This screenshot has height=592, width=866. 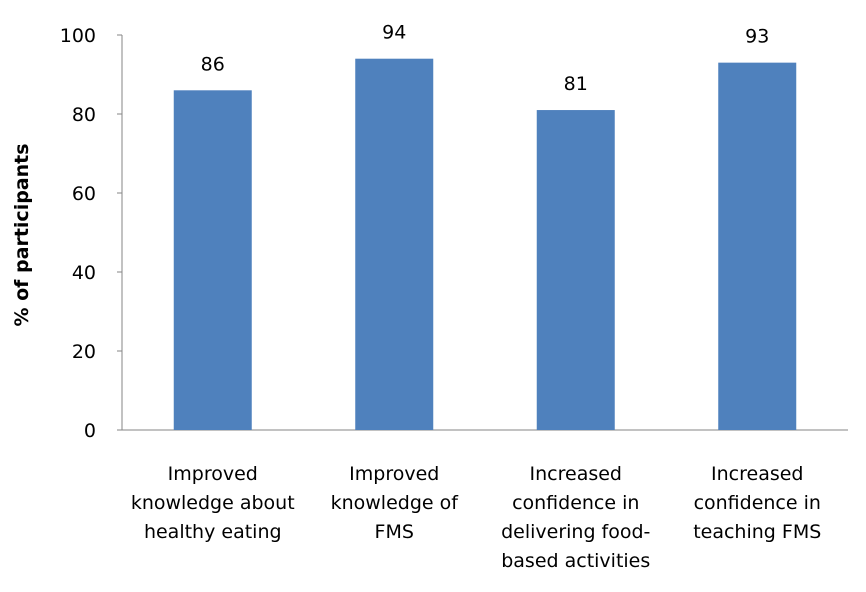 I want to click on category-label: Improved knowledge of FMS, so click(x=395, y=503).